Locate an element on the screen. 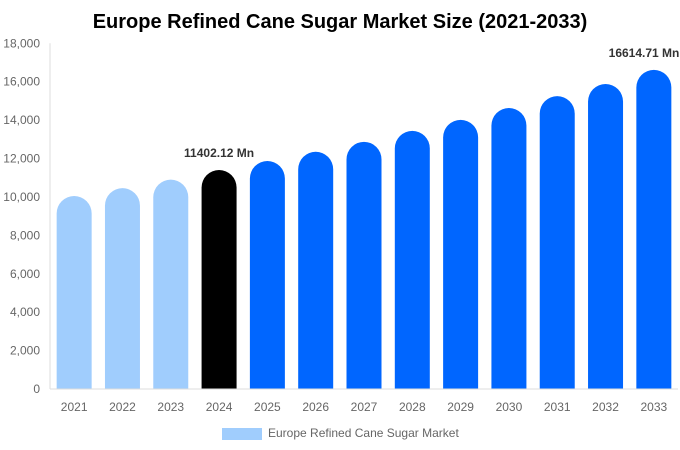 The image size is (680, 450). y-tick-label: 14,000 is located at coordinates (21, 120).